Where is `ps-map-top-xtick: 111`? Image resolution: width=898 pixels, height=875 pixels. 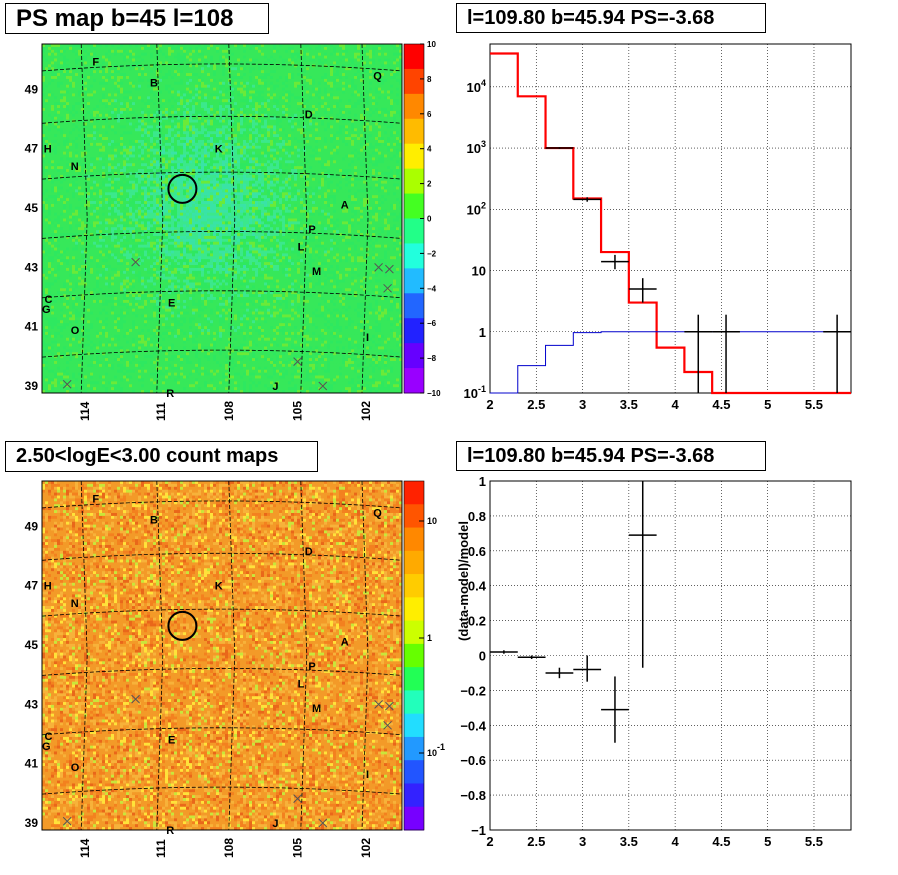
ps-map-top-xtick: 111 is located at coordinates (161, 411).